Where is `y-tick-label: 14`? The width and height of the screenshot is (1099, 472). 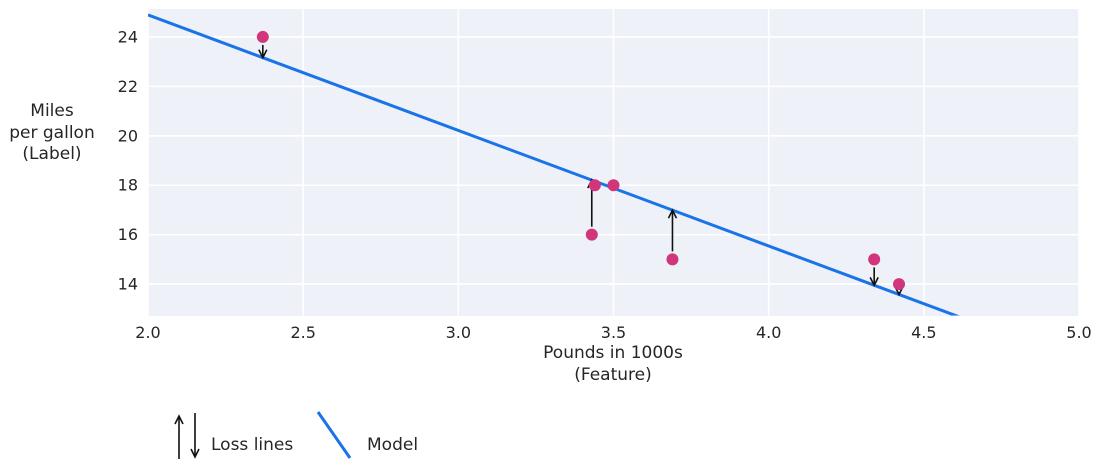
y-tick-label: 14 is located at coordinates (128, 284).